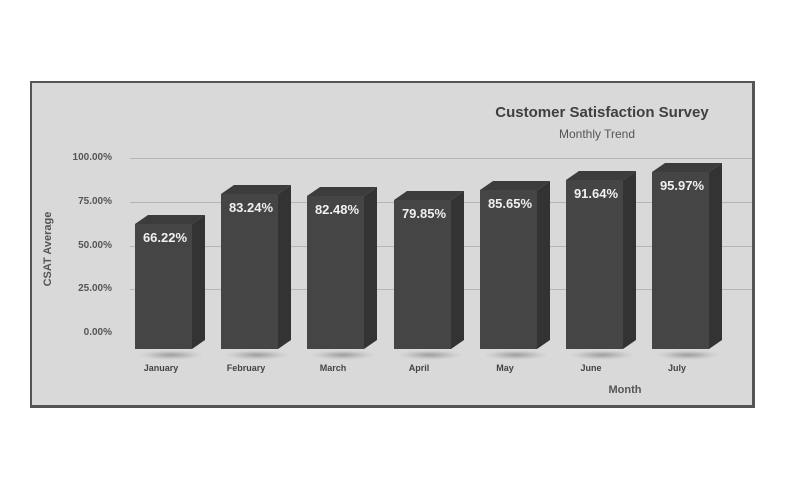  I want to click on bar-july: 95.97%, so click(687, 261).